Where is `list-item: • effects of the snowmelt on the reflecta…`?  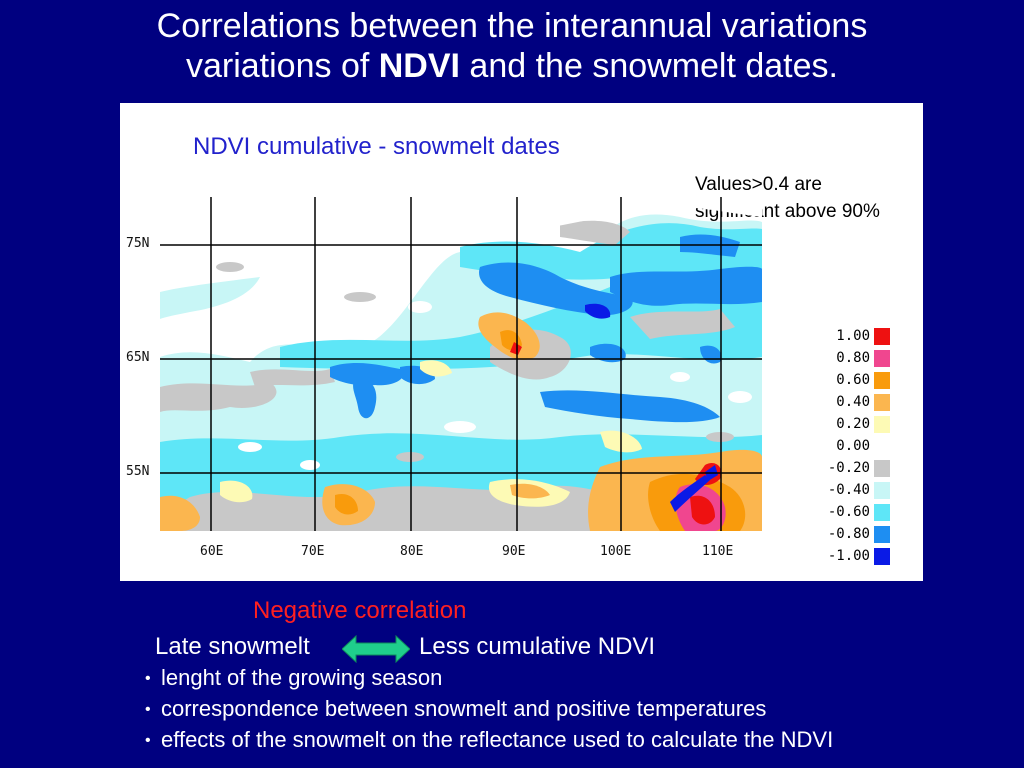 list-item: • effects of the snowmelt on the reflecta… is located at coordinates (489, 740).